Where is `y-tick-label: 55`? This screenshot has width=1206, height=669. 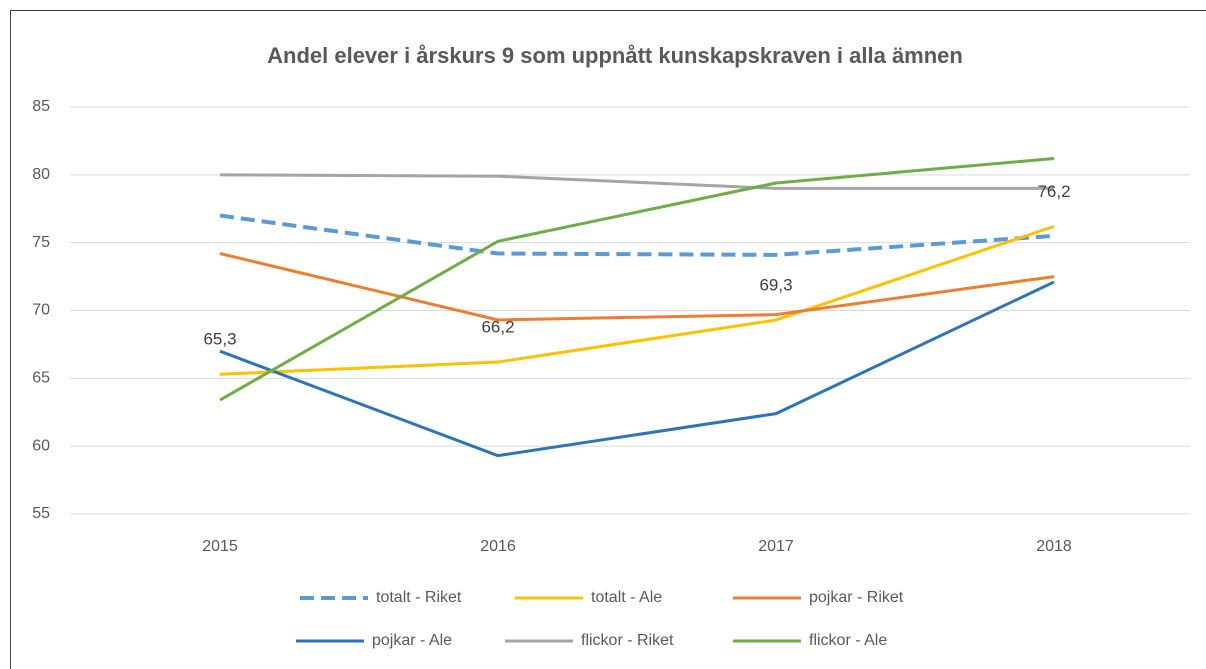
y-tick-label: 55 is located at coordinates (41, 513).